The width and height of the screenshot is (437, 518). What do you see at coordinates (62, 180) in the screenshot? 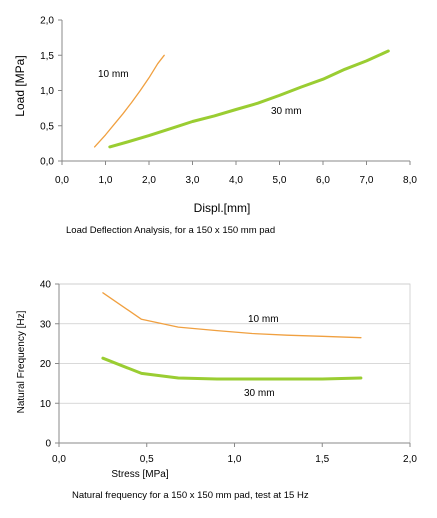
I see `c1-x-tick-label: 0,0` at bounding box center [62, 180].